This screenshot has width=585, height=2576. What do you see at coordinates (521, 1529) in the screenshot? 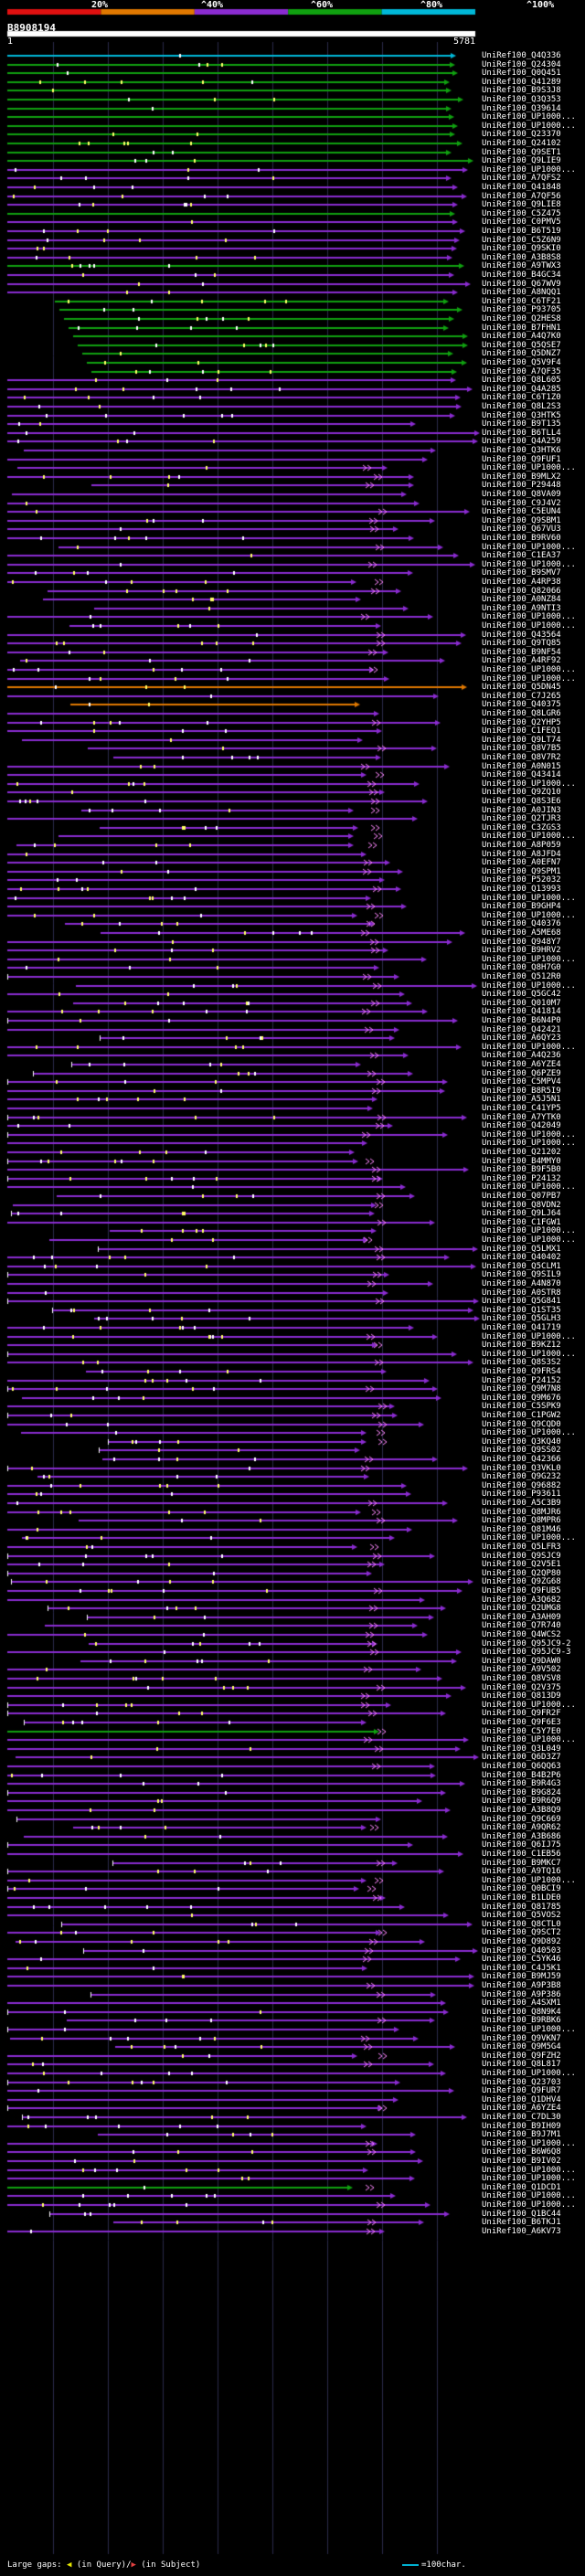
I see `hit-label: UniRef100_Q81M46` at bounding box center [521, 1529].